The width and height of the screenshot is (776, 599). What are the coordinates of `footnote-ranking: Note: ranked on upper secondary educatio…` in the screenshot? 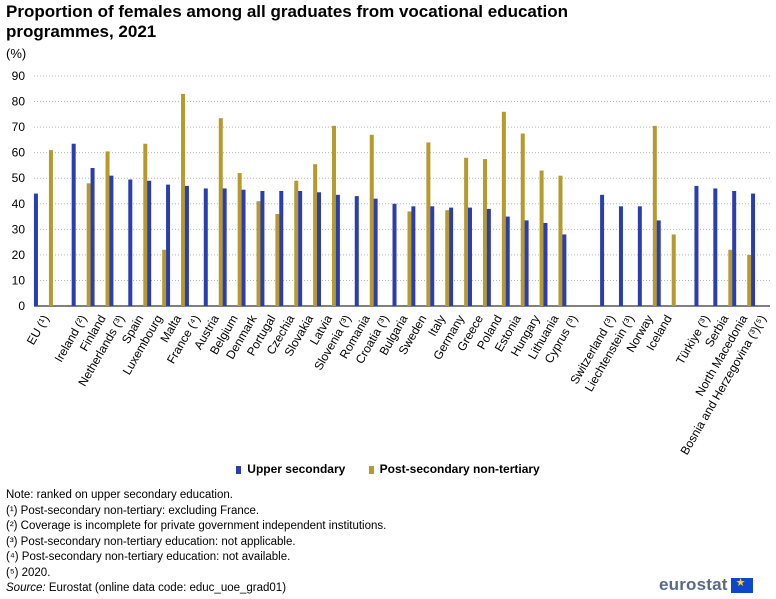 It's located at (119, 495).